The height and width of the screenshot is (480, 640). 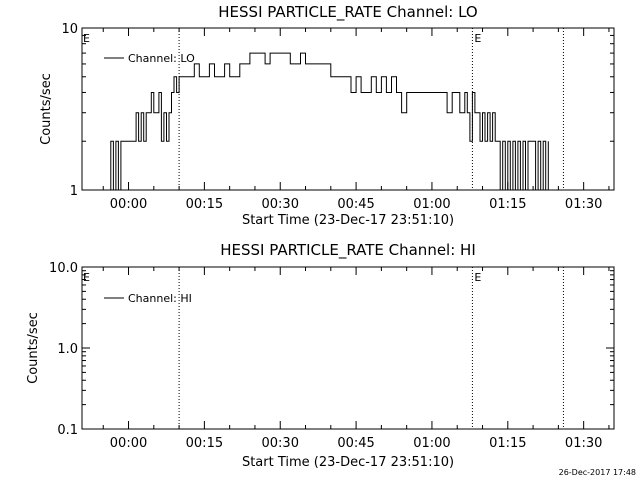 I want to click on legend: Channel: HI, so click(x=148, y=298).